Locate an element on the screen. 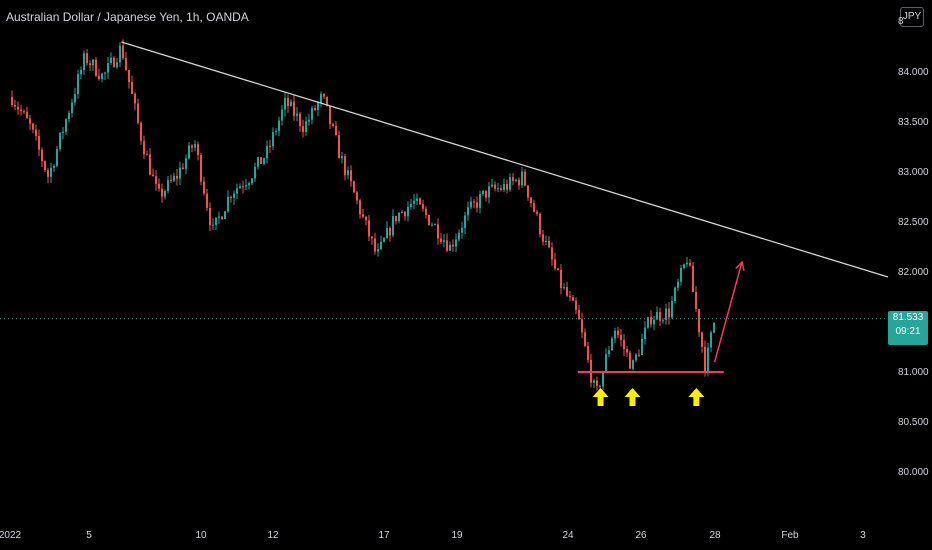  x-tick-label: 28 is located at coordinates (715, 535).